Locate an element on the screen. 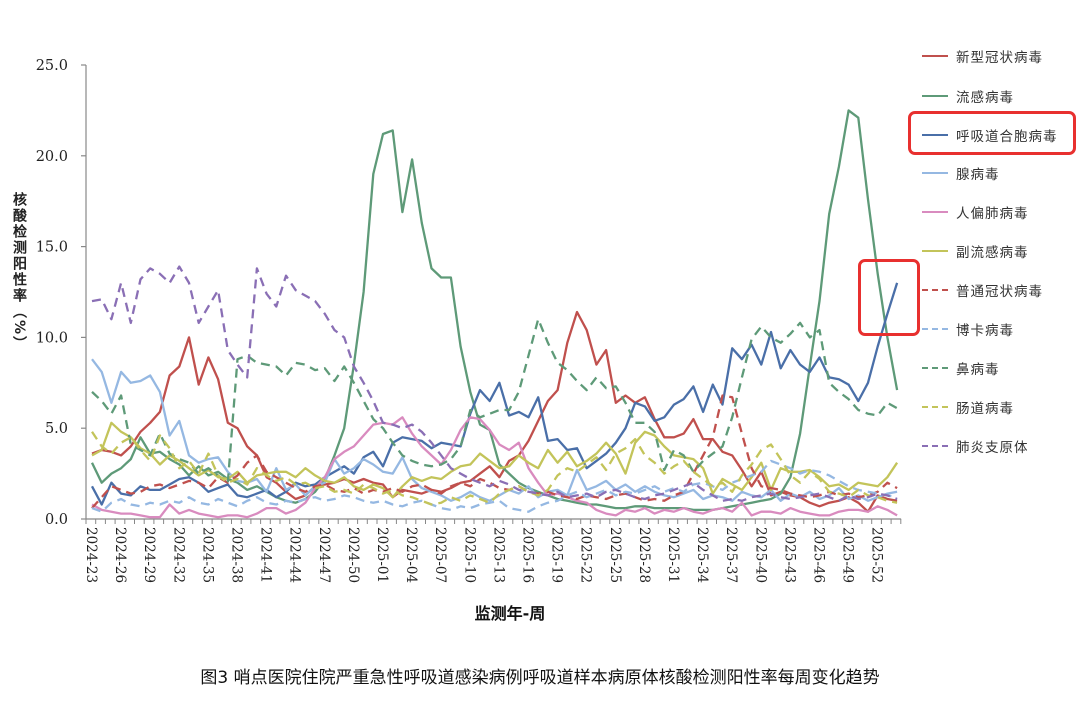 The height and width of the screenshot is (706, 1080). x-tick-label: 2025-28 is located at coordinates (644, 555).